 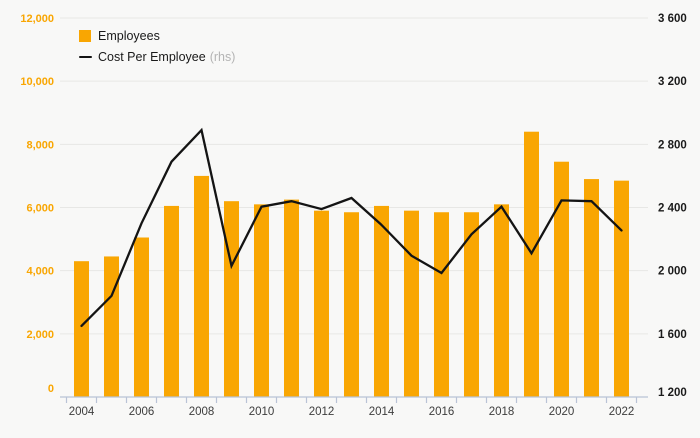 What do you see at coordinates (442, 412) in the screenshot?
I see `x-axis-label: 2016` at bounding box center [442, 412].